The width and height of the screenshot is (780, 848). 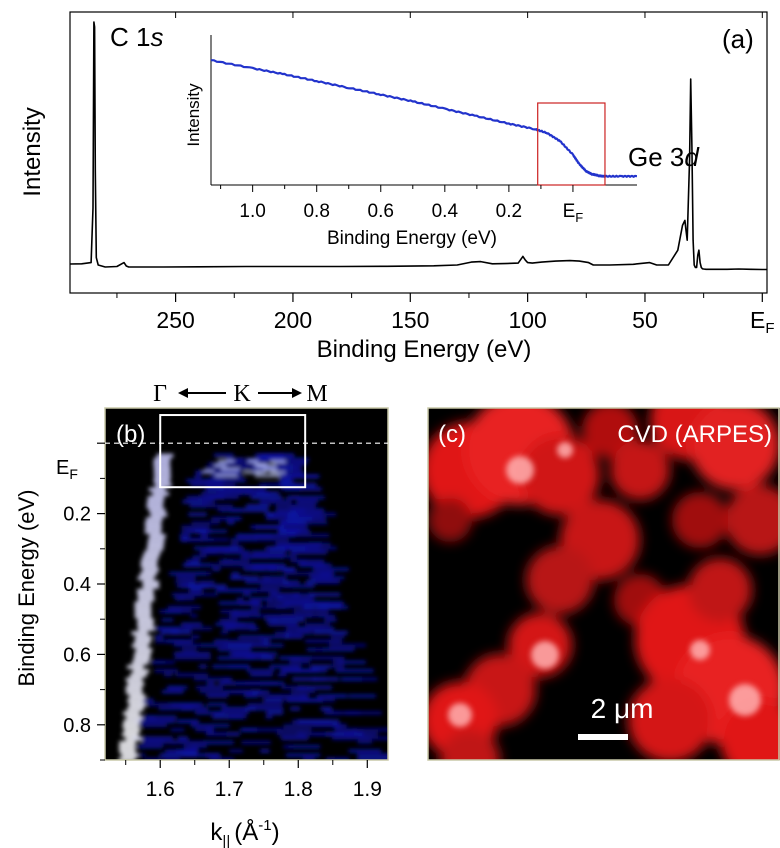 I want to click on x-tick-label: 1.7, so click(x=229, y=789).